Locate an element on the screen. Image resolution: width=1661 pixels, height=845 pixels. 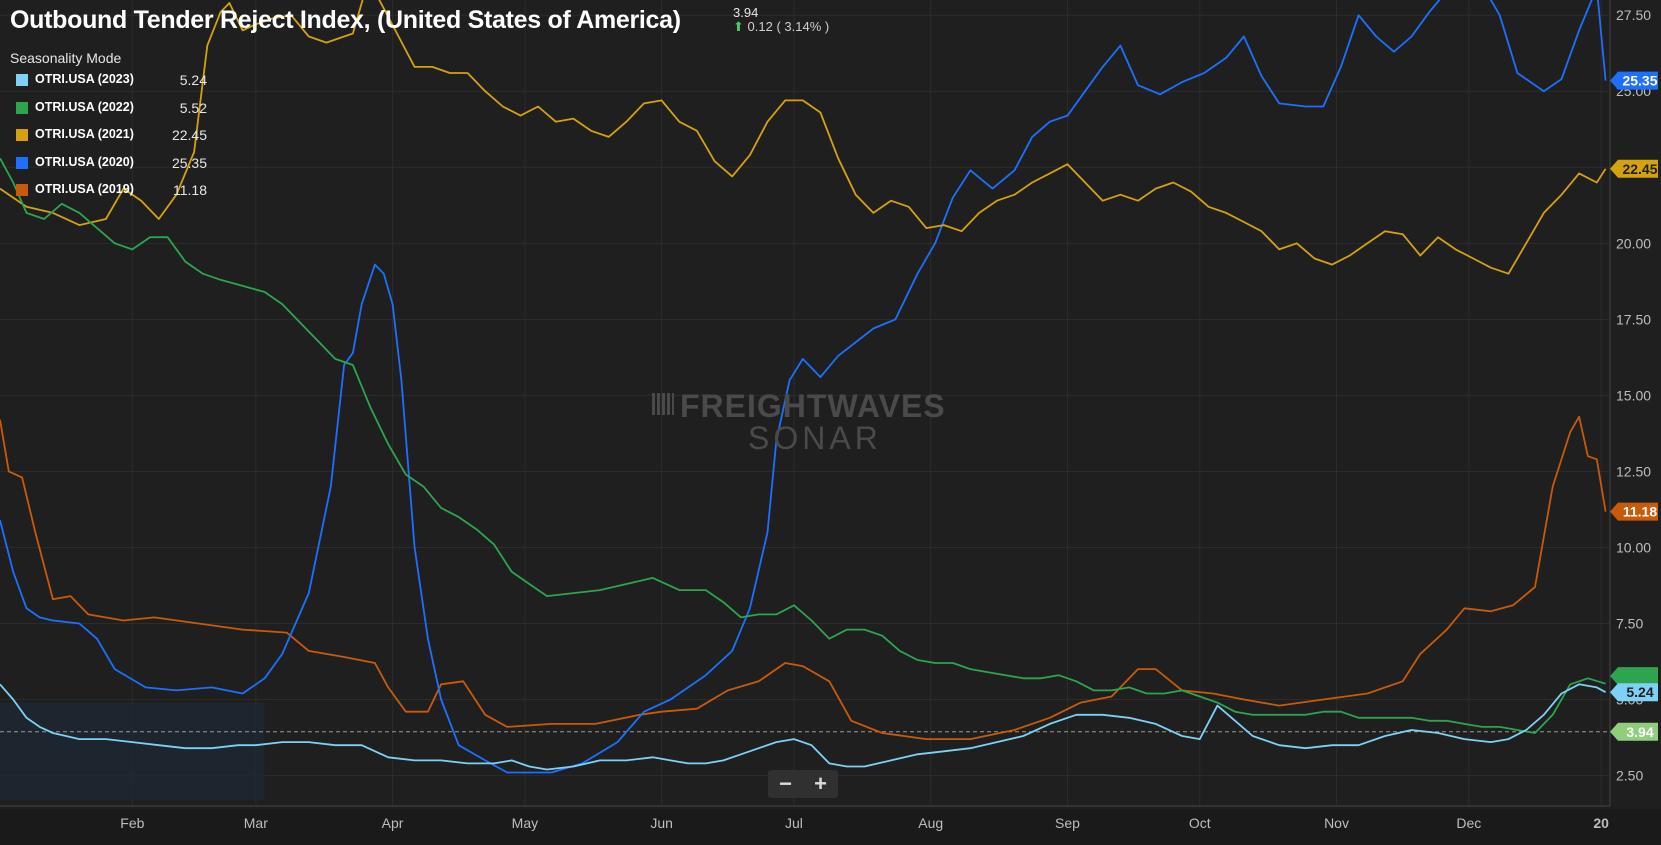
legend-name: OTRI.USA (2022) is located at coordinates (84, 106).